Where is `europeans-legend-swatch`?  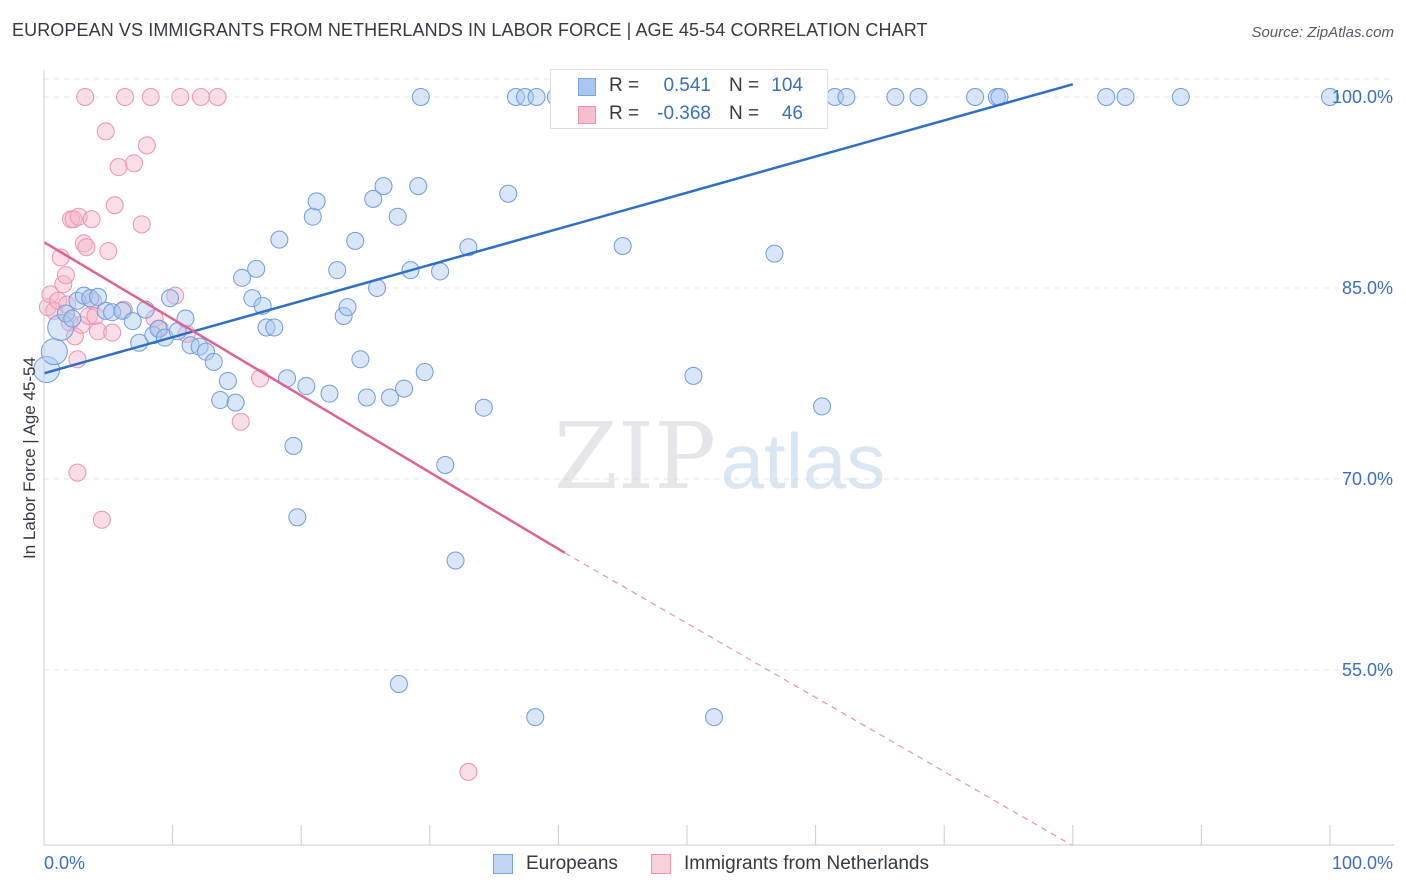
europeans-legend-swatch is located at coordinates (503, 864).